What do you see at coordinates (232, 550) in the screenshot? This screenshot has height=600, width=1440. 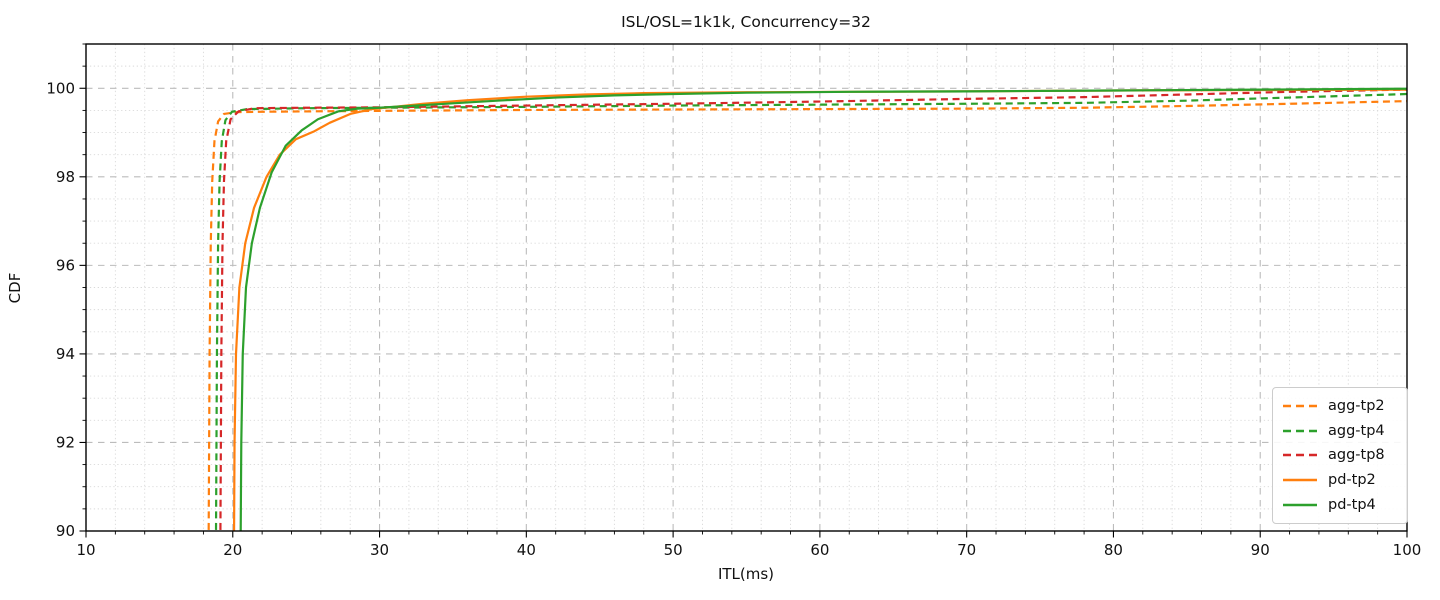 I see `x-tick-label: 20` at bounding box center [232, 550].